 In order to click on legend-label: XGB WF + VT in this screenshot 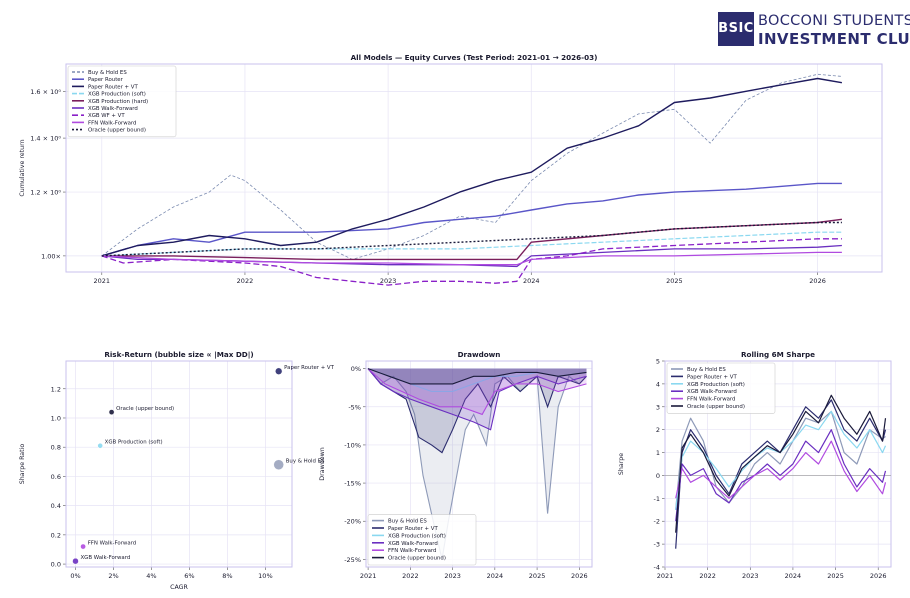, I will do `click(106, 116)`.